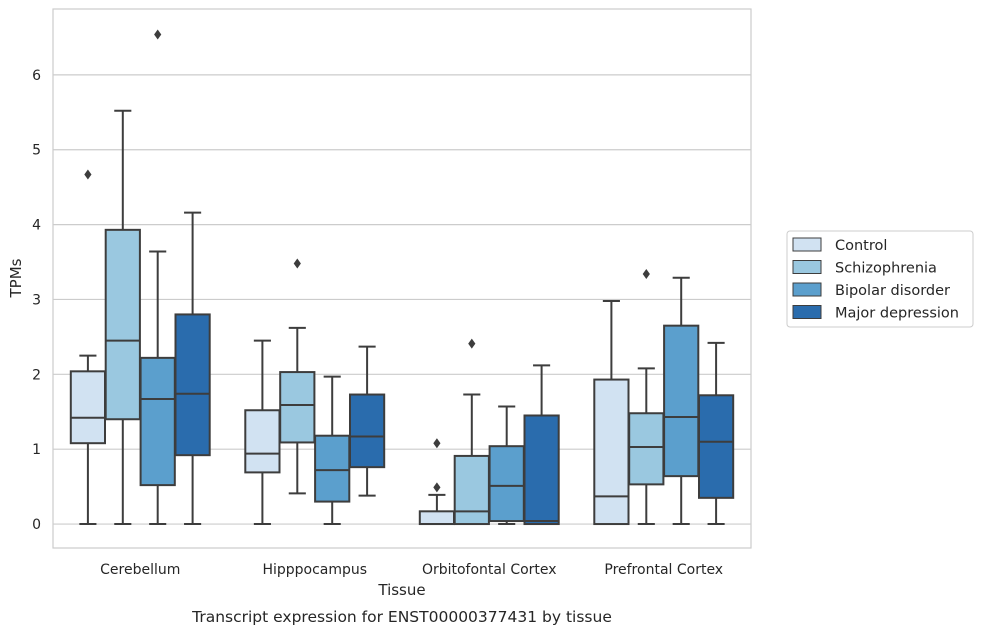 The height and width of the screenshot is (634, 983). Describe the element at coordinates (861, 246) in the screenshot. I see `legend-label: Control` at that location.